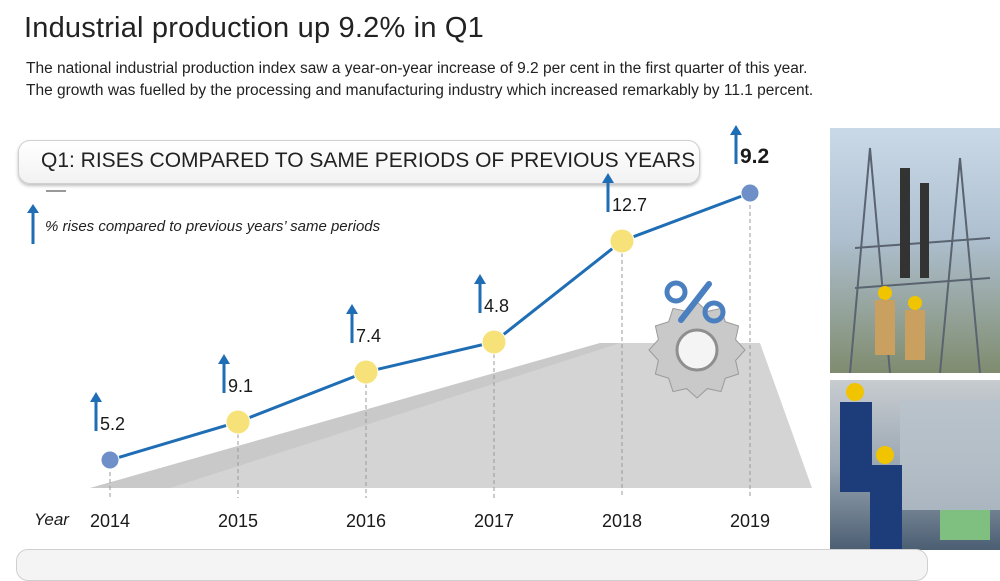  I want to click on data-label-2018: 12.7, so click(629, 205).